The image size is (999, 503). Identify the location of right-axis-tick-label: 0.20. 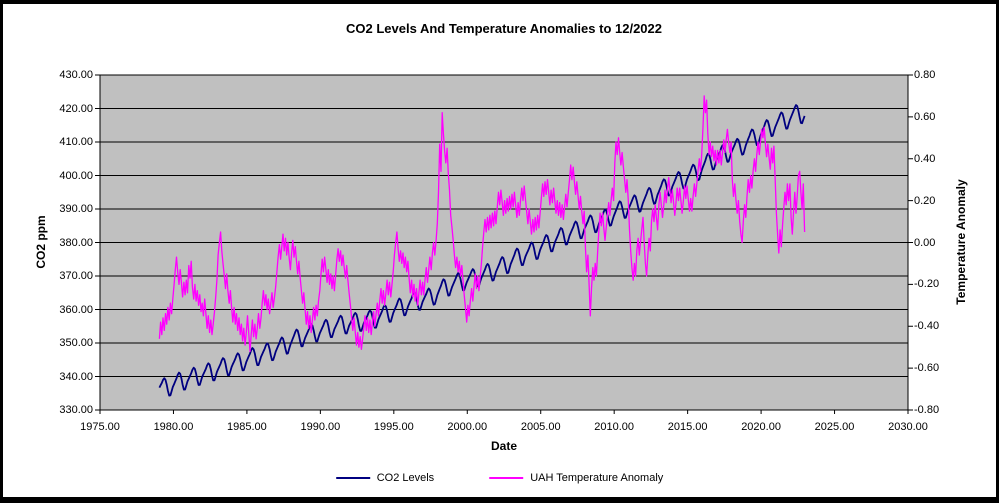
(925, 200).